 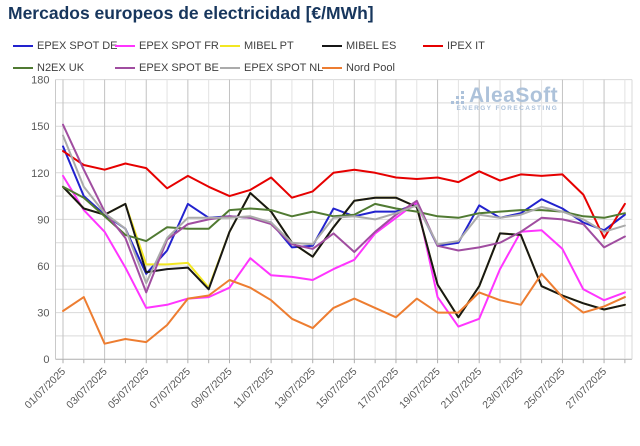 What do you see at coordinates (253, 388) in the screenshot?
I see `x-tick-label: 11/07/2025` at bounding box center [253, 388].